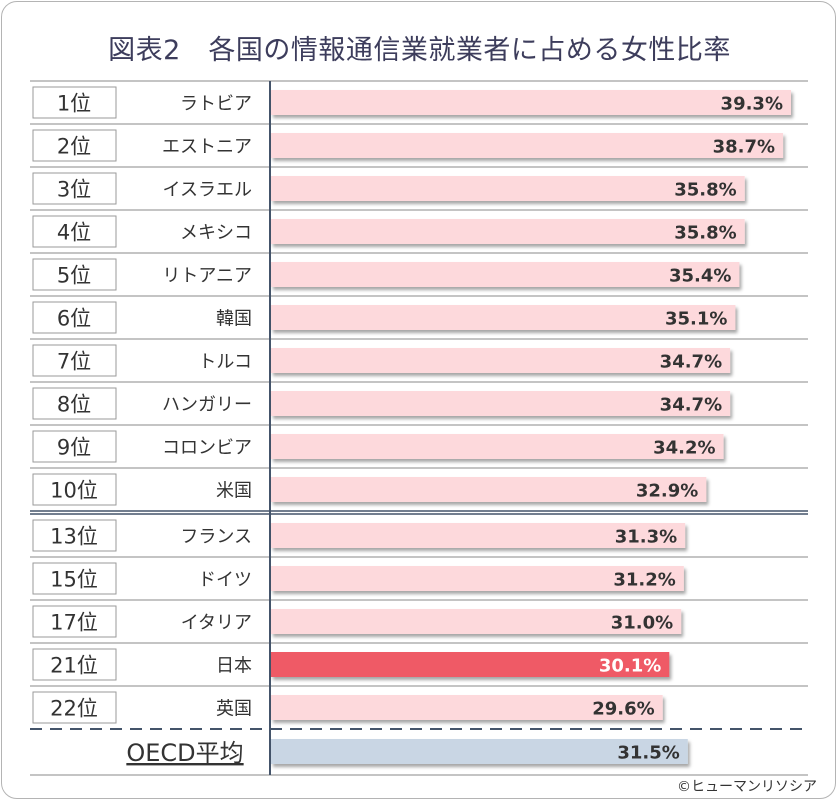 This screenshot has width=839, height=802. I want to click on rank-label: 2位, so click(74, 147).